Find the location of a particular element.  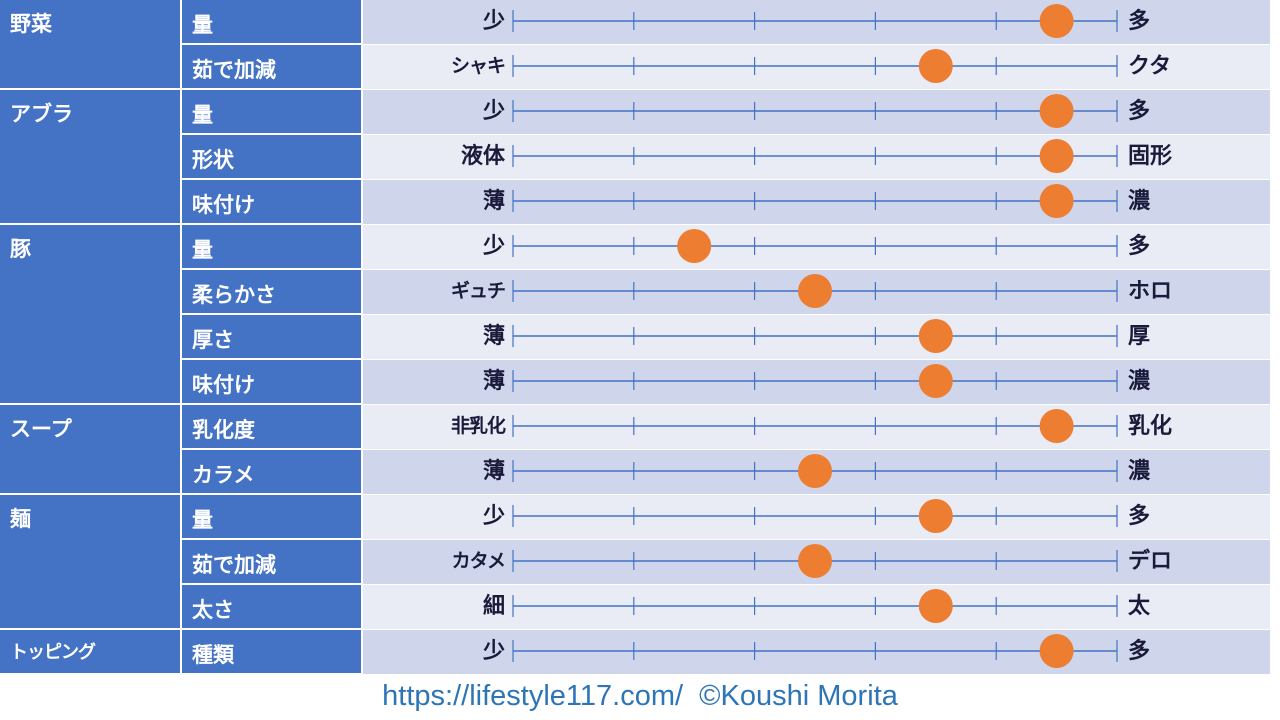

low-label: 細 is located at coordinates (493, 606).